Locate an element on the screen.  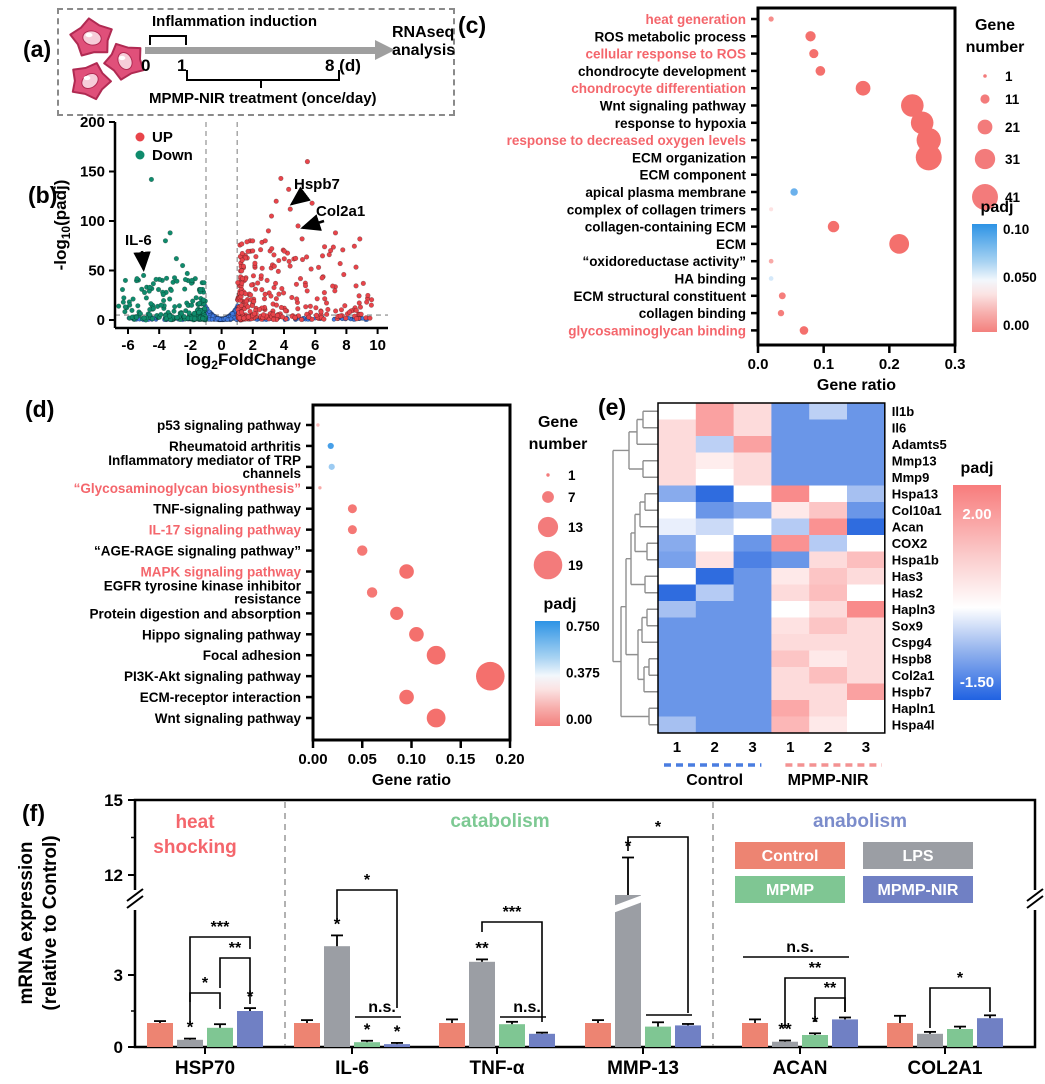
comparison-label: n.s. is located at coordinates (382, 1007).